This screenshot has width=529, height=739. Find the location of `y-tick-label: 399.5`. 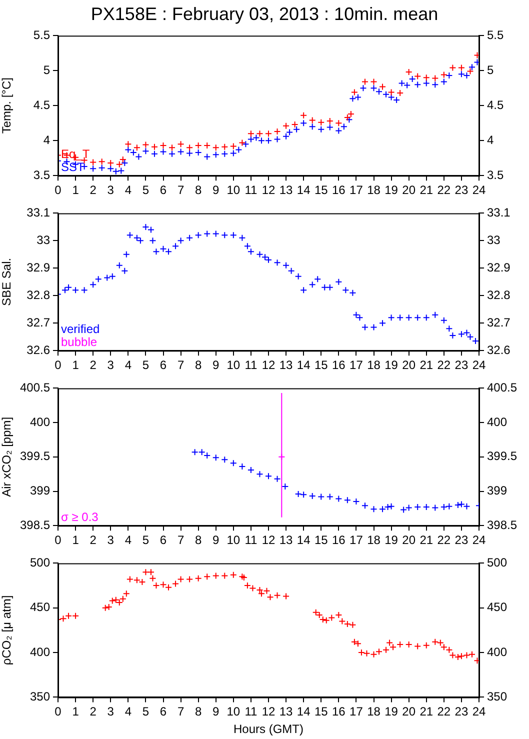

y-tick-label: 399.5 is located at coordinates (35, 456).